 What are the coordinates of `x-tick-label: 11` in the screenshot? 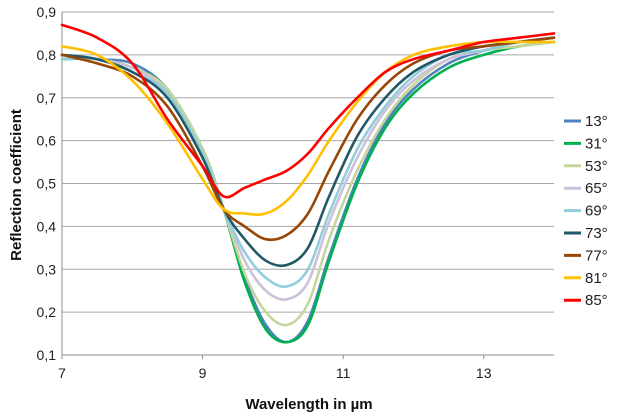 It's located at (343, 373).